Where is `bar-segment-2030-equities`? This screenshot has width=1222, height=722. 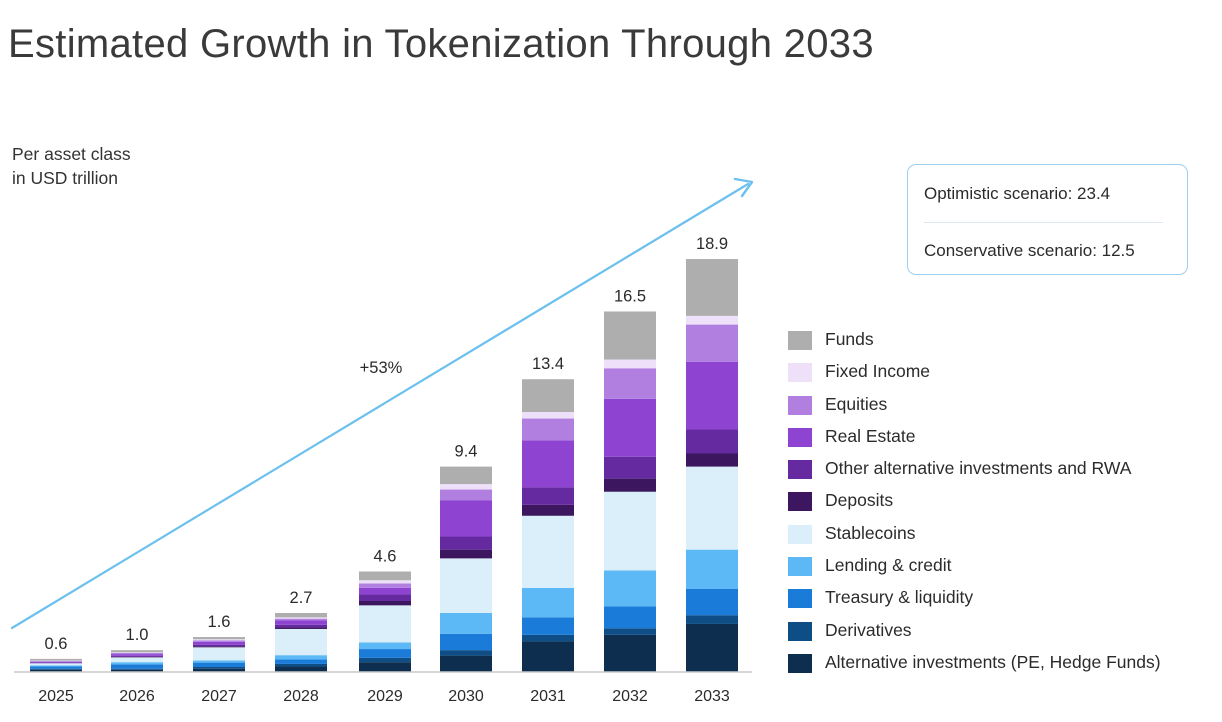
bar-segment-2030-equities is located at coordinates (466, 495).